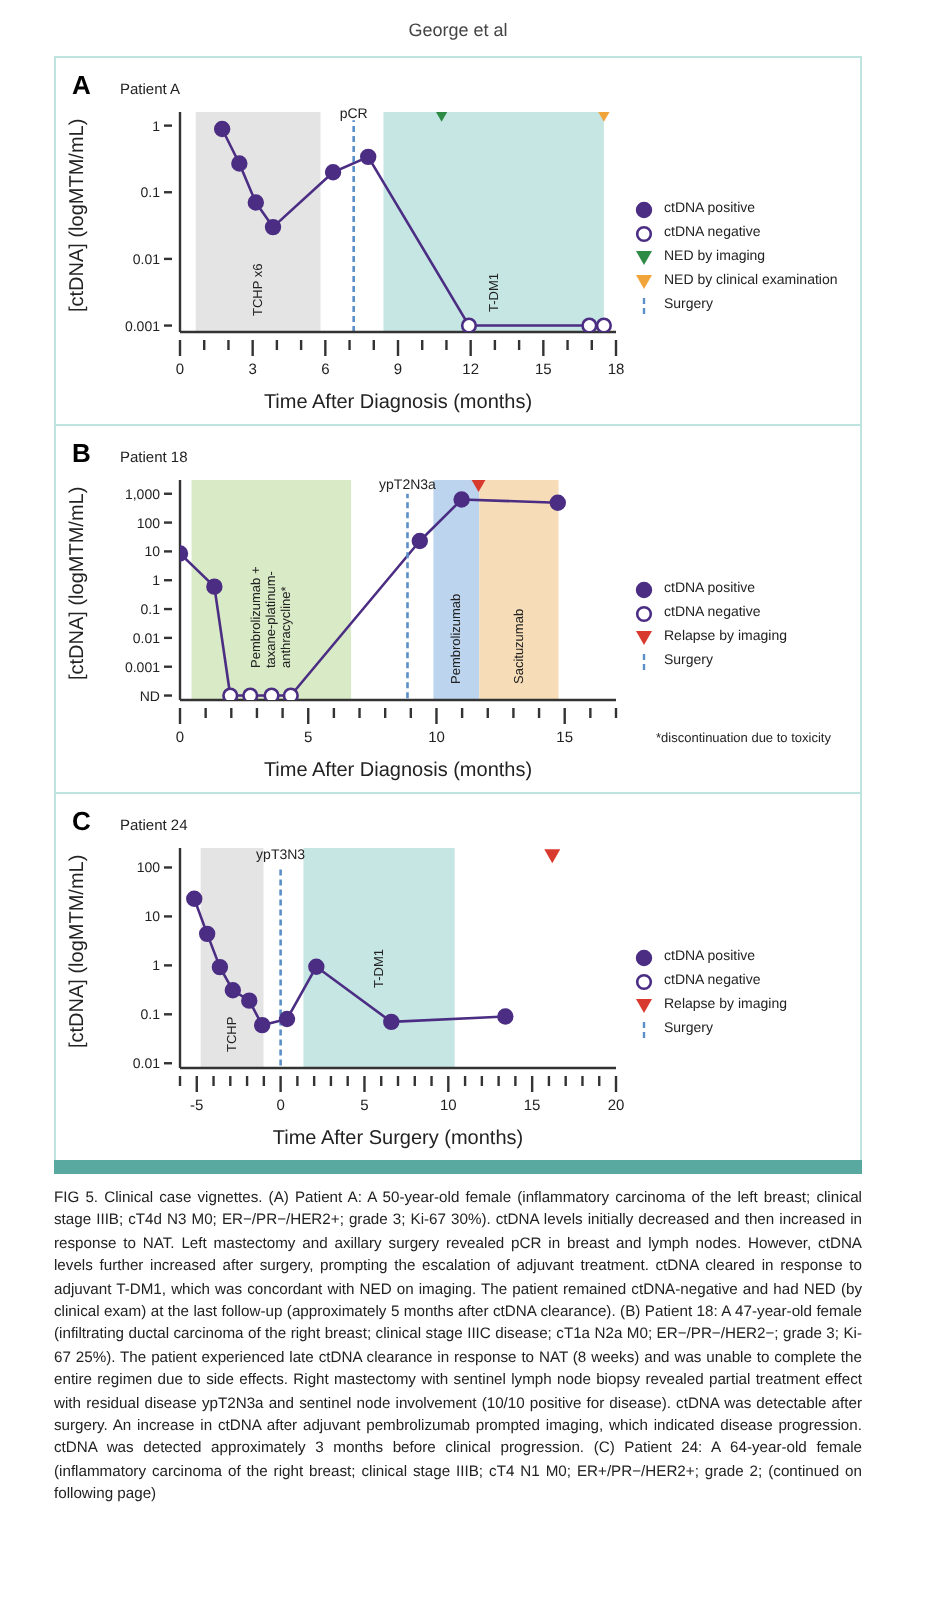  I want to click on text: George et al, so click(458, 31).